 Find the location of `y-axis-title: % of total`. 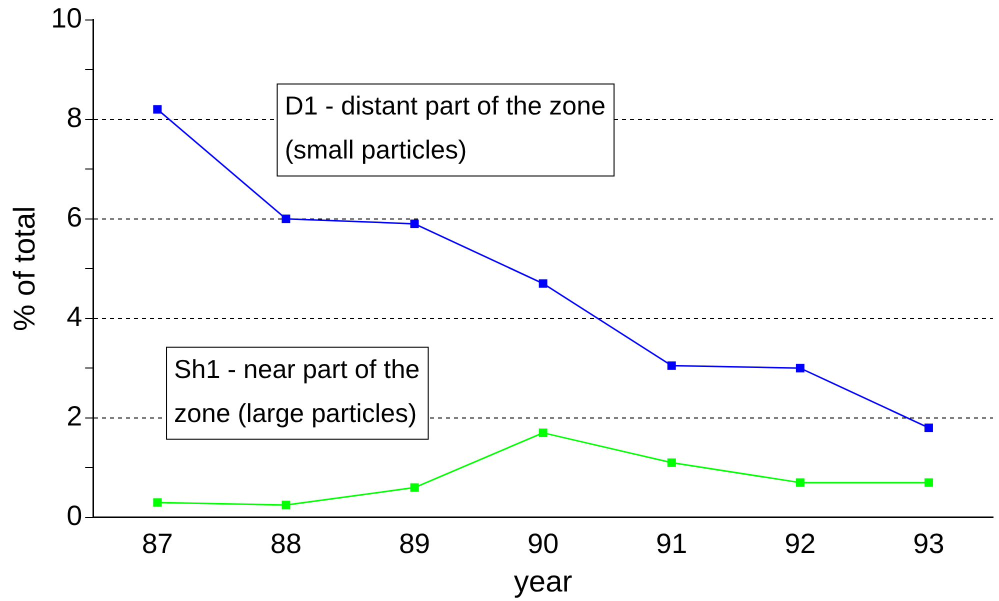

y-axis-title: % of total is located at coordinates (25, 269).